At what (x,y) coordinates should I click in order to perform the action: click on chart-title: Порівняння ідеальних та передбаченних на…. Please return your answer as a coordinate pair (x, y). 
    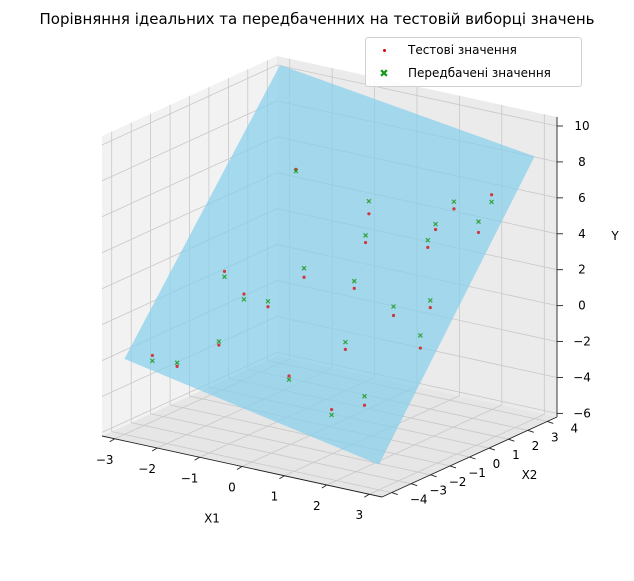
    Looking at the image, I should click on (317, 19).